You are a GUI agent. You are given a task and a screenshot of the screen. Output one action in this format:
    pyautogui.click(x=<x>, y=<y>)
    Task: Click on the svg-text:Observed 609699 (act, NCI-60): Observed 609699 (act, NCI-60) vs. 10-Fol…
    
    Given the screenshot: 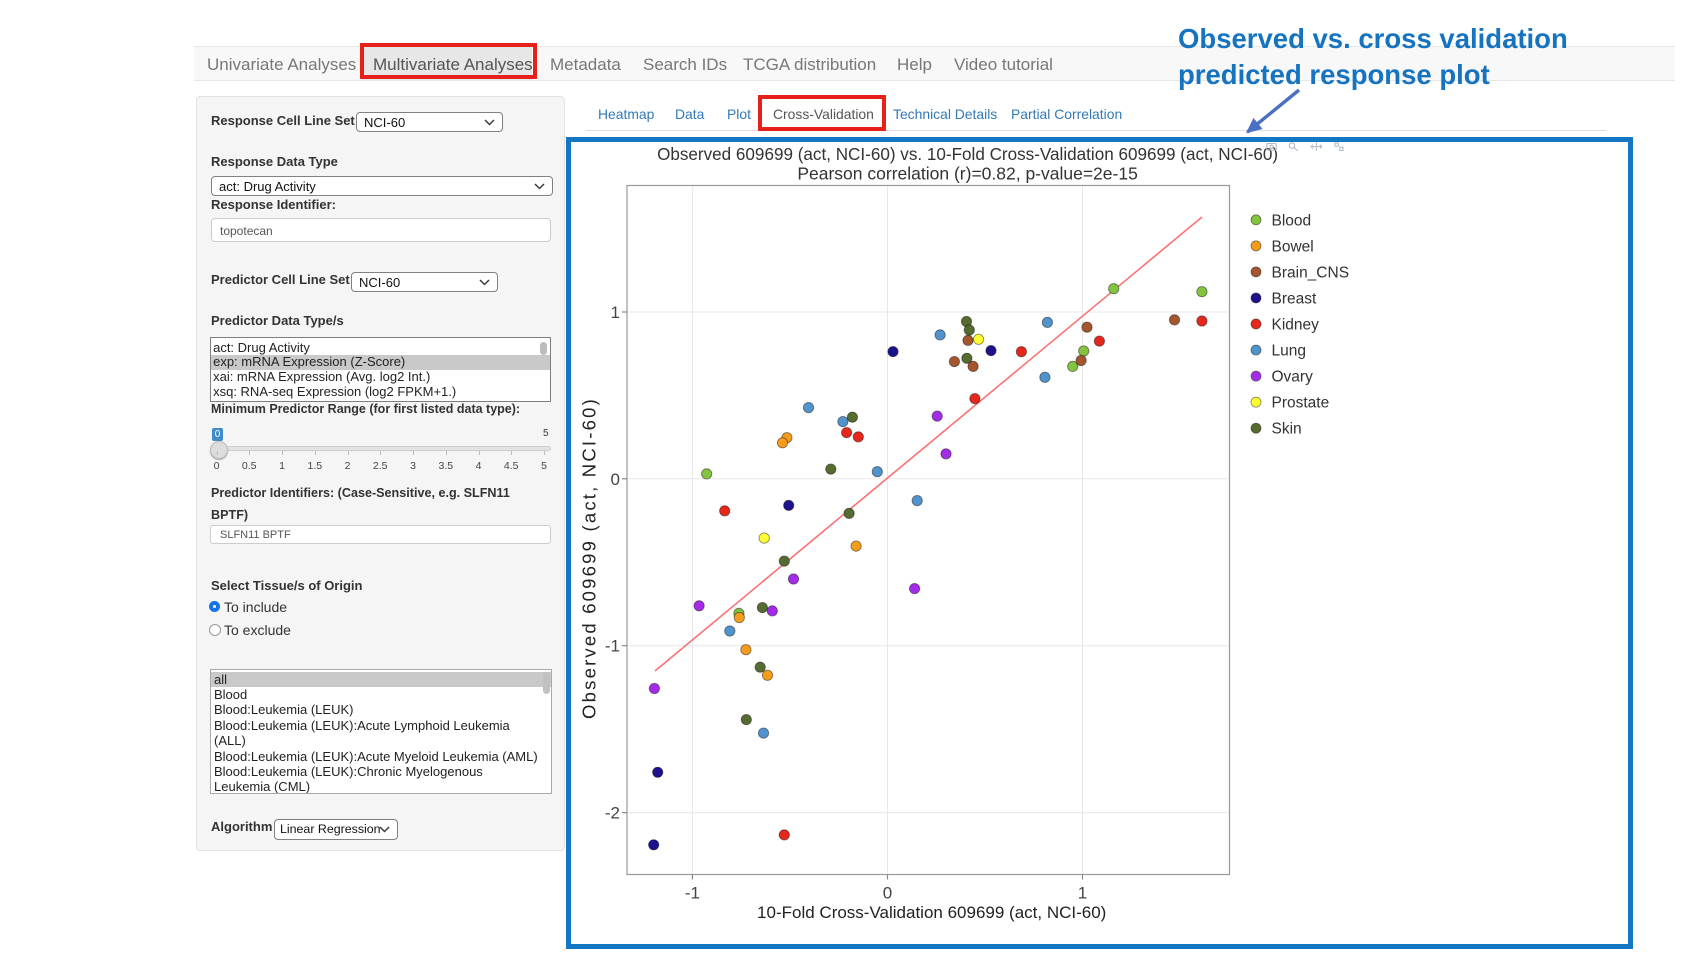 What is the action you would take?
    pyautogui.click(x=967, y=154)
    